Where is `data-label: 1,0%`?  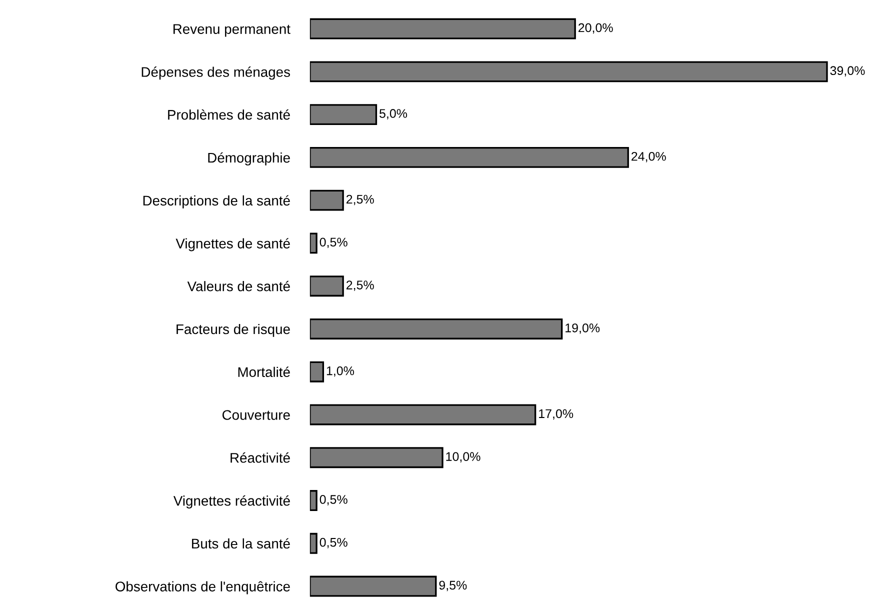
data-label: 1,0% is located at coordinates (340, 371).